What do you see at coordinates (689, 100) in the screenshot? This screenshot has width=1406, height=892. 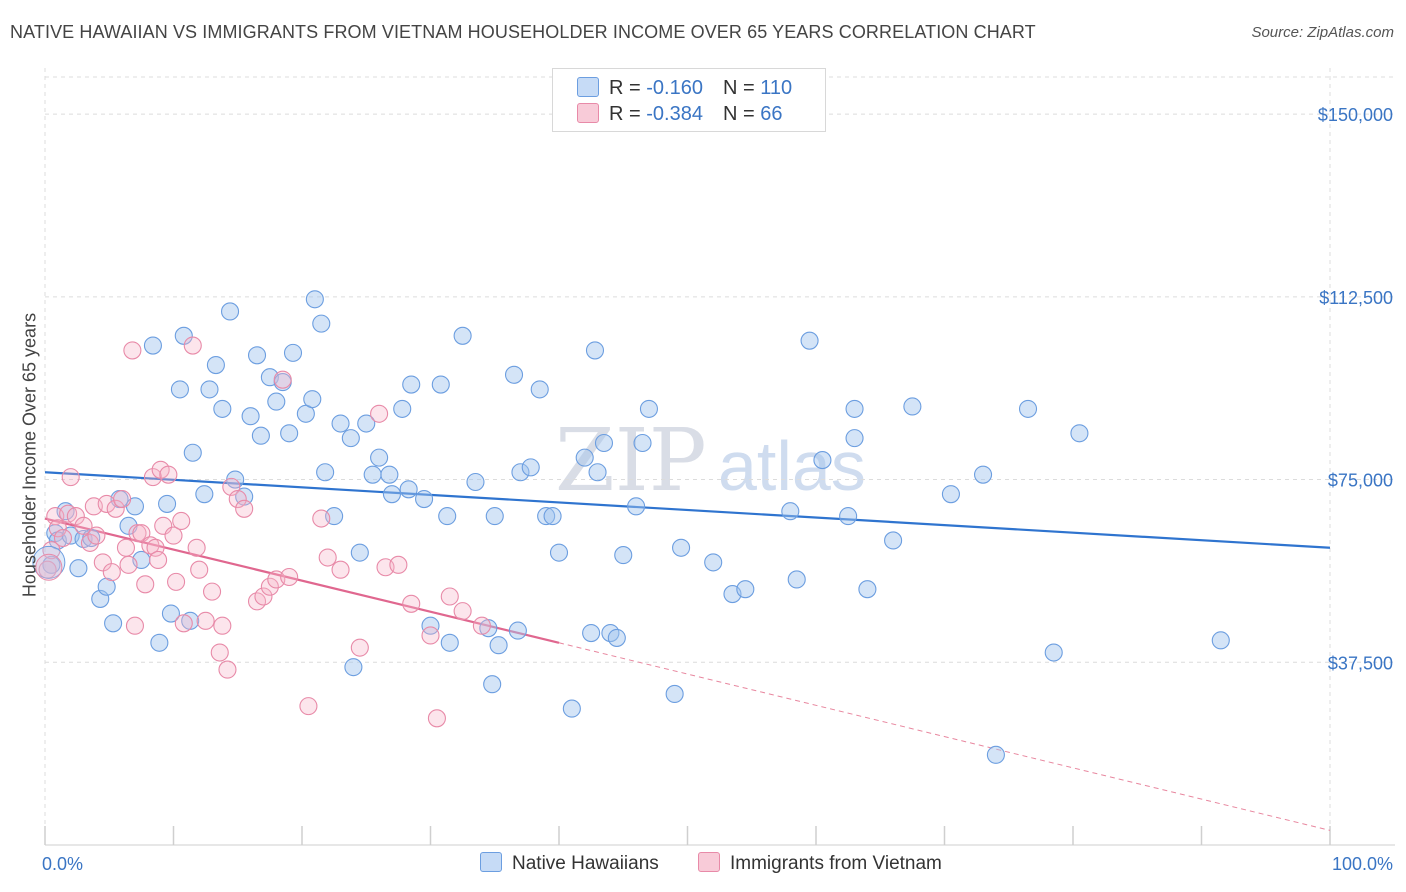 I see `stats-legend: R = -0.160 N = 110 R = -0.384 N = 66` at bounding box center [689, 100].